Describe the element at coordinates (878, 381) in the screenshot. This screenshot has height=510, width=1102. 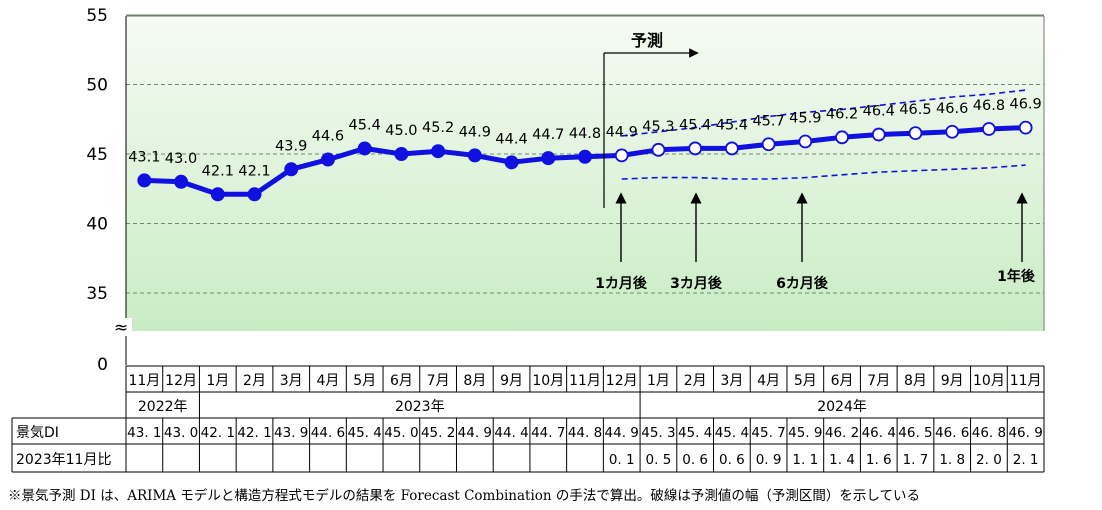
I see `month-label: 7月` at that location.